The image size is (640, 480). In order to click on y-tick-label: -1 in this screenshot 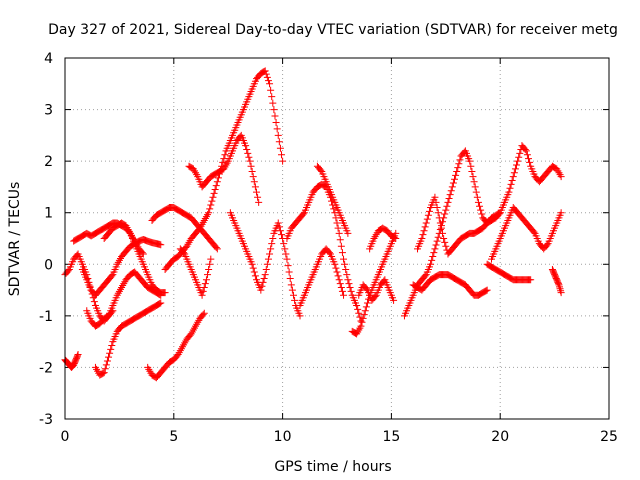, I will do `click(46, 317)`.